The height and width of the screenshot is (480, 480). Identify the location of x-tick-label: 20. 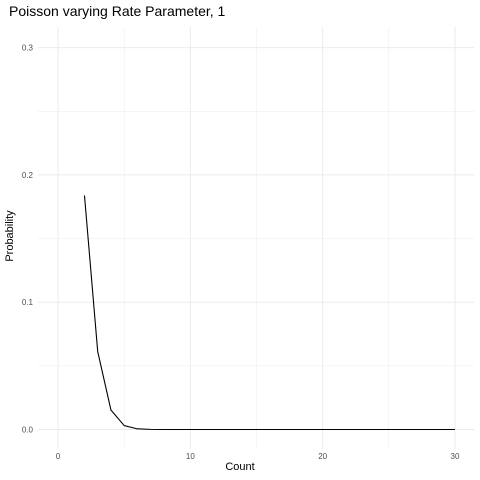
(322, 456).